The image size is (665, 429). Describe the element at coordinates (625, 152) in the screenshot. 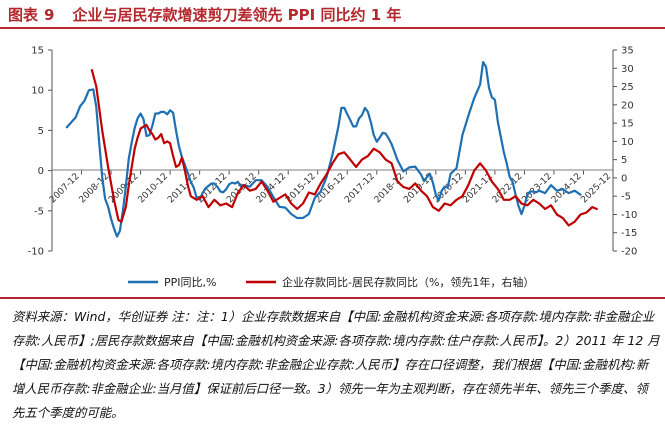

I see `right-axis-ticks: 35 30 25 20 15 10 5 0 -5 -10 -15 -20` at that location.